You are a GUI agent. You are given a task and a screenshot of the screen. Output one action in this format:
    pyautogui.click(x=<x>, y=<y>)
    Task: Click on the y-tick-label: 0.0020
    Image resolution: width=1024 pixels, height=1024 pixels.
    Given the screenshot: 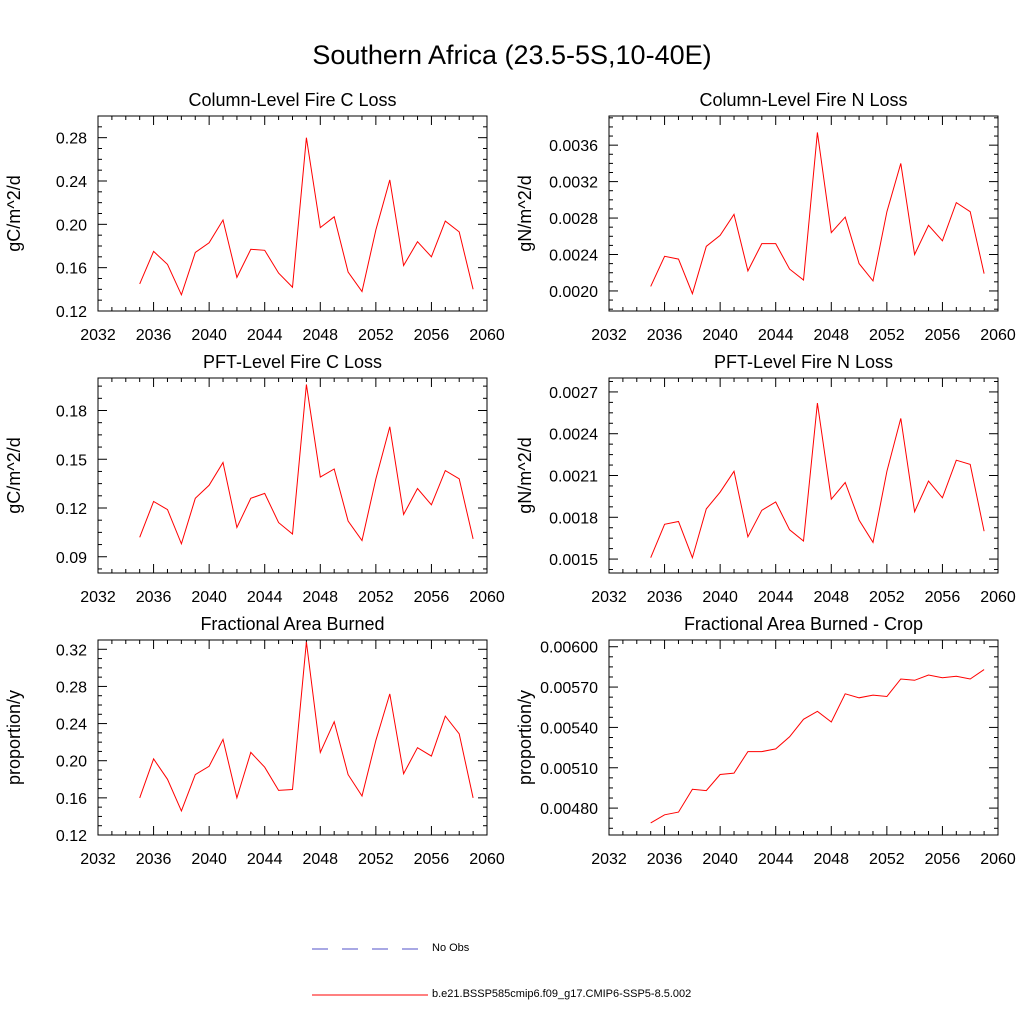 What is the action you would take?
    pyautogui.click(x=573, y=292)
    